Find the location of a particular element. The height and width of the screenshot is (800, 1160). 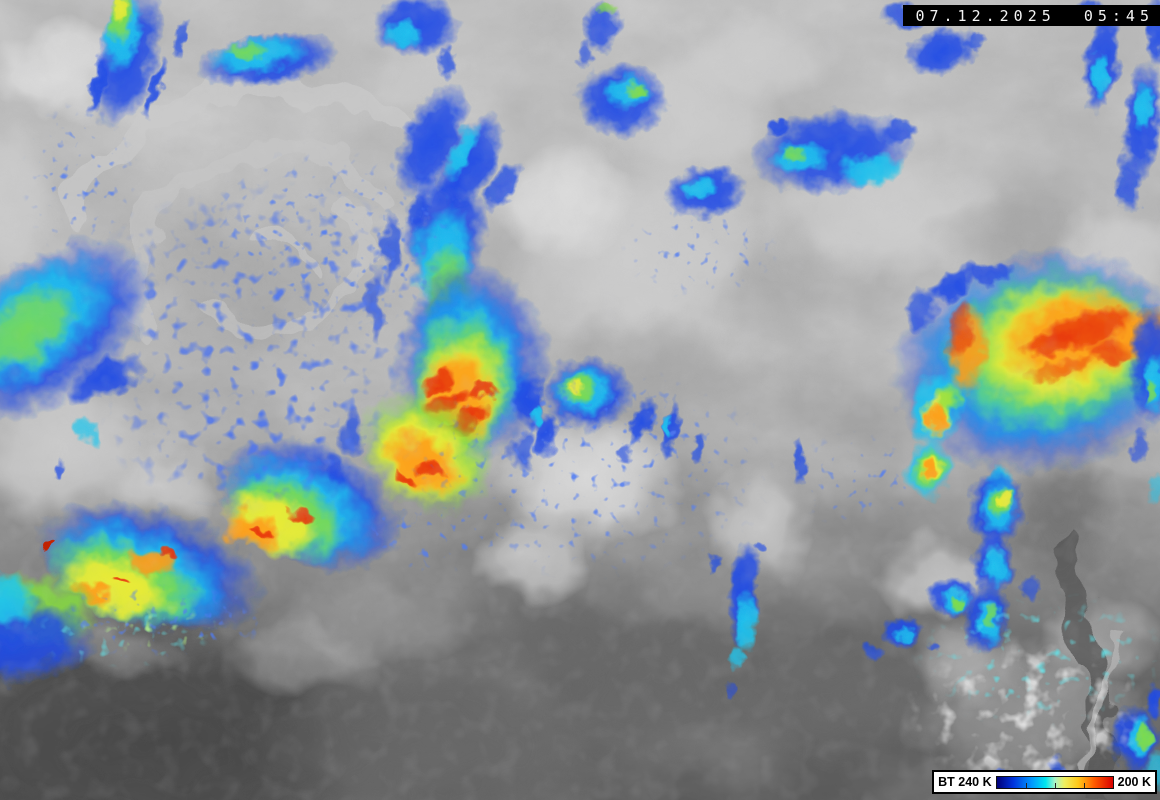

timestamp-overlay: 07.12.2025 05:45 is located at coordinates (1031, 15).